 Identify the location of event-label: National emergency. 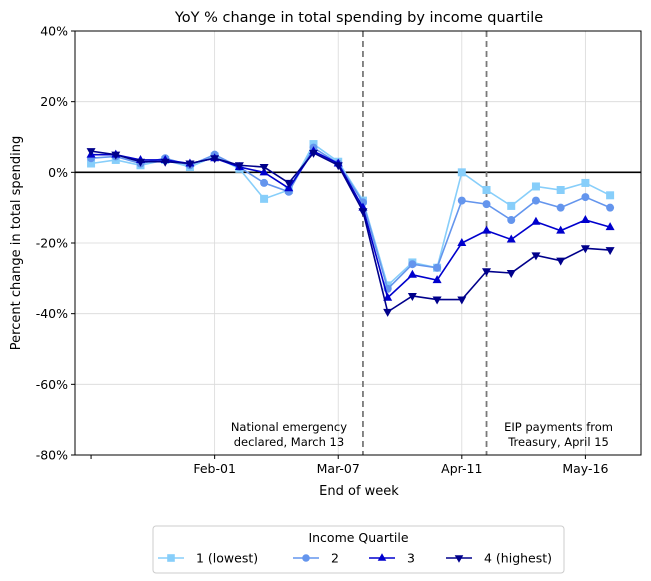
(289, 427).